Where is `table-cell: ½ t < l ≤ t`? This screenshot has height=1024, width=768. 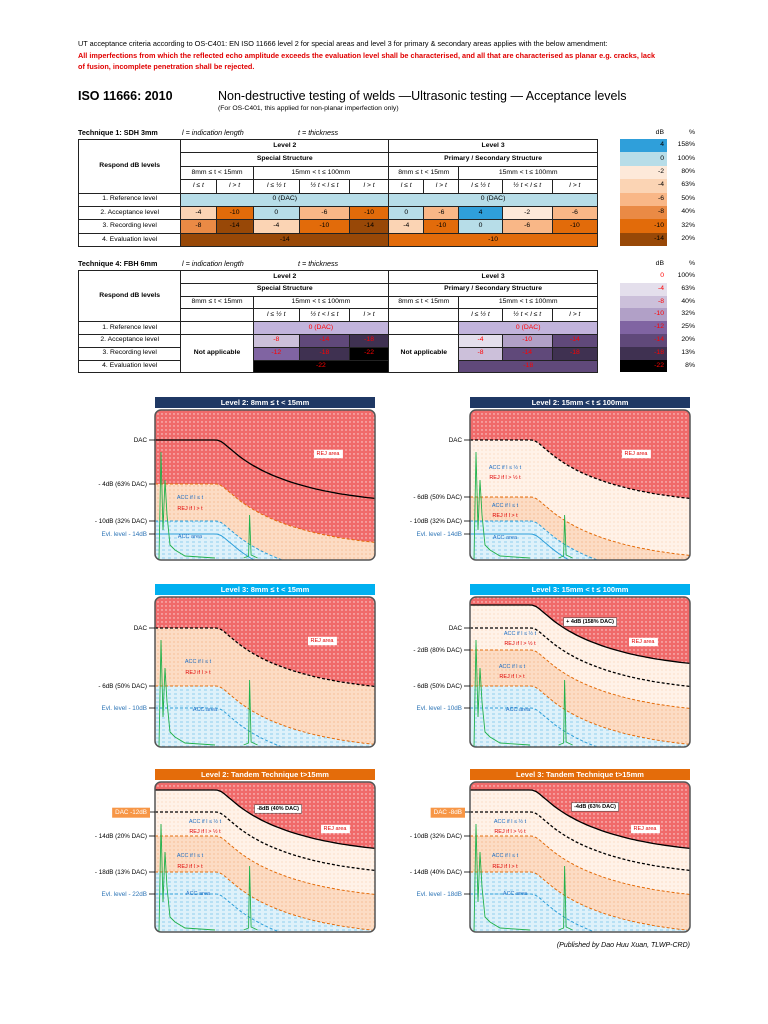
table-cell: ½ t < l ≤ t is located at coordinates (324, 315).